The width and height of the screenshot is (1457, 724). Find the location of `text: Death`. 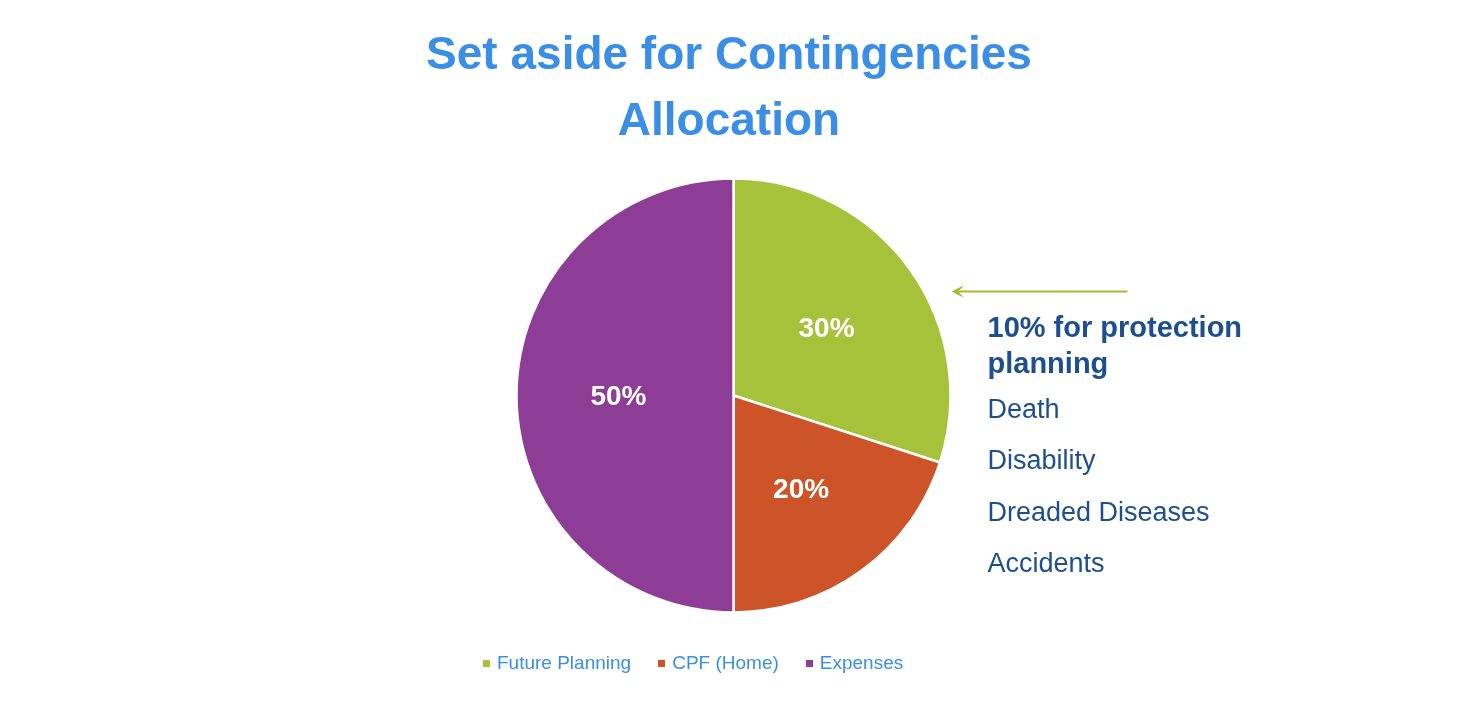

text: Death is located at coordinates (1023, 408).